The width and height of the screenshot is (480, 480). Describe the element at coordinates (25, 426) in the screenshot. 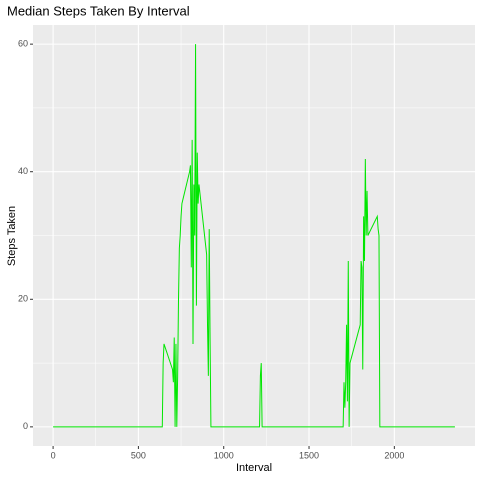

I see `y-tick-label: 0` at that location.